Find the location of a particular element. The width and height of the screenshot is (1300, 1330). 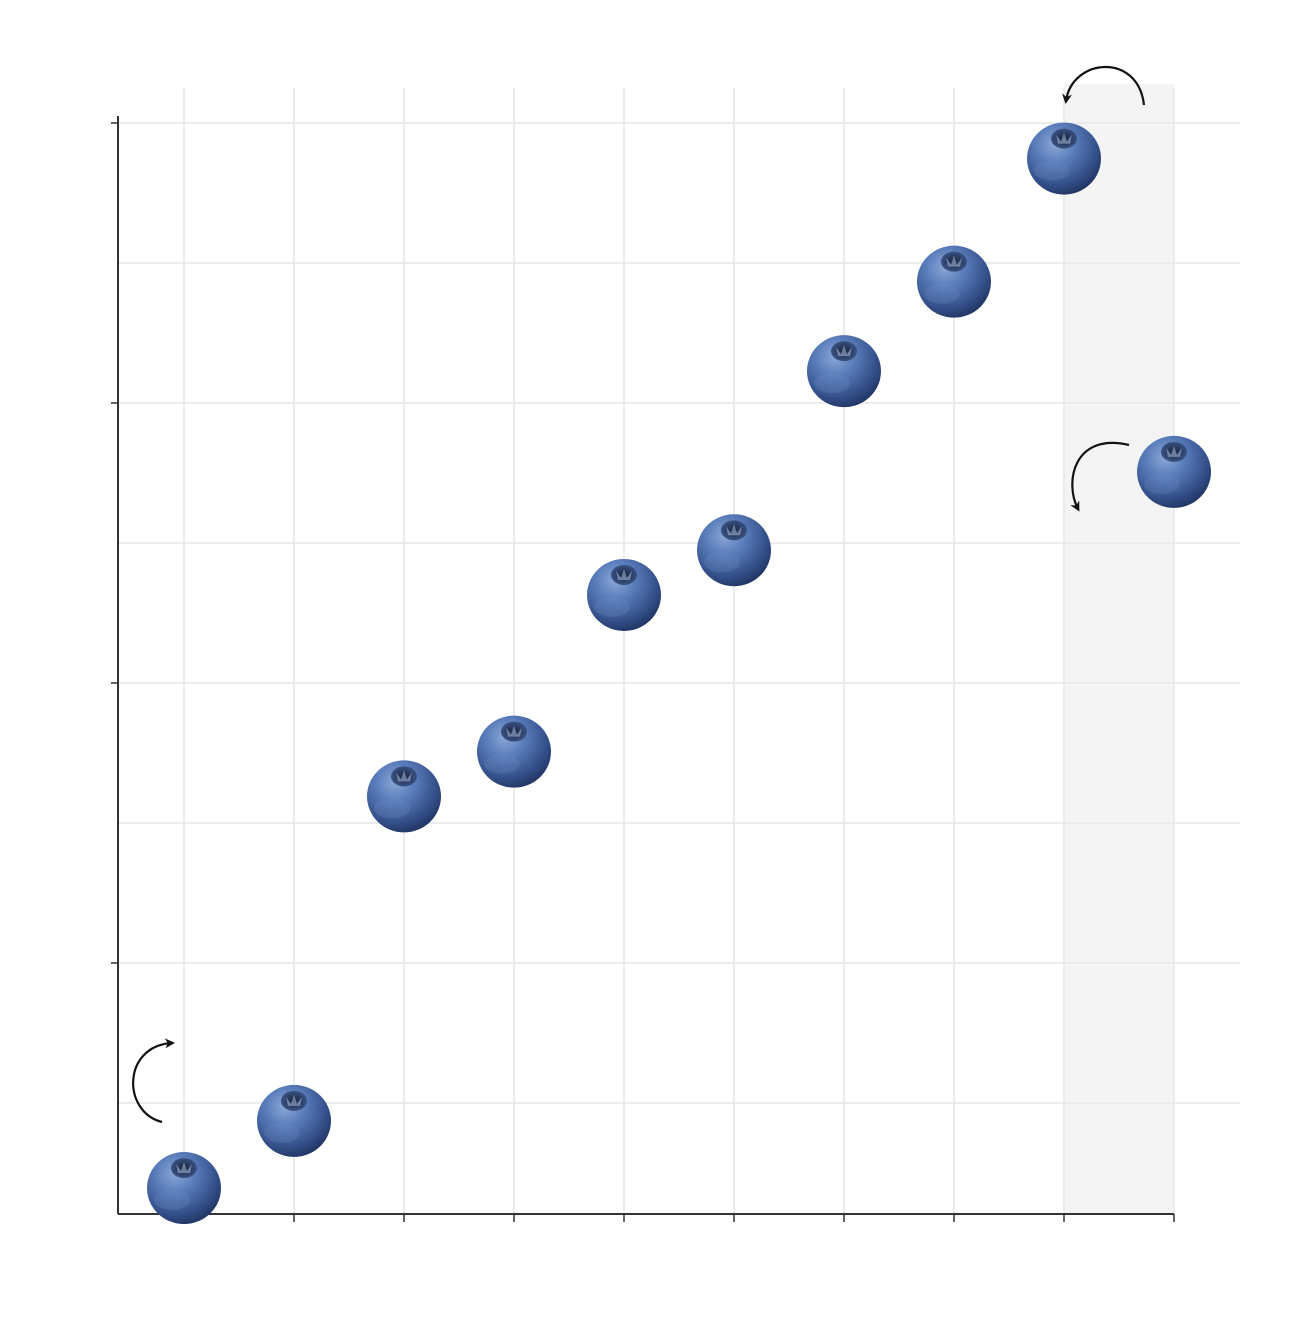

highlight-band-layer is located at coordinates (1119, 649).